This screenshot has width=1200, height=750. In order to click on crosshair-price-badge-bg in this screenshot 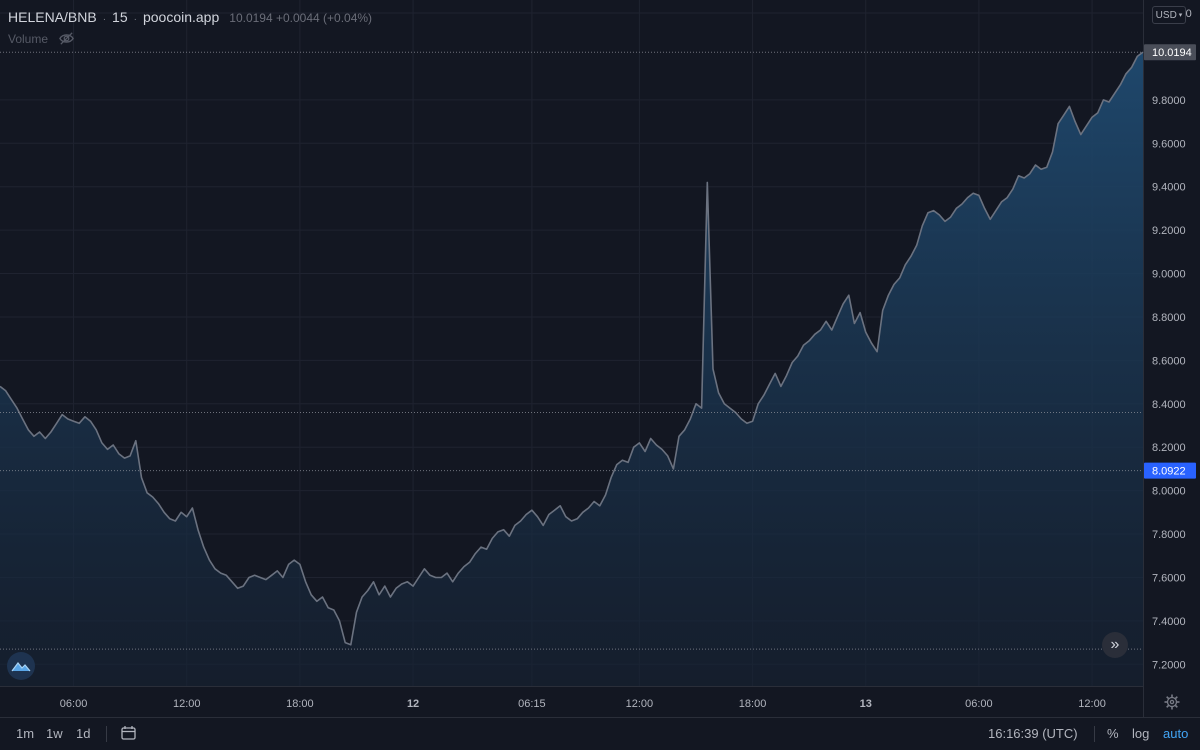, I will do `click(1170, 470)`.